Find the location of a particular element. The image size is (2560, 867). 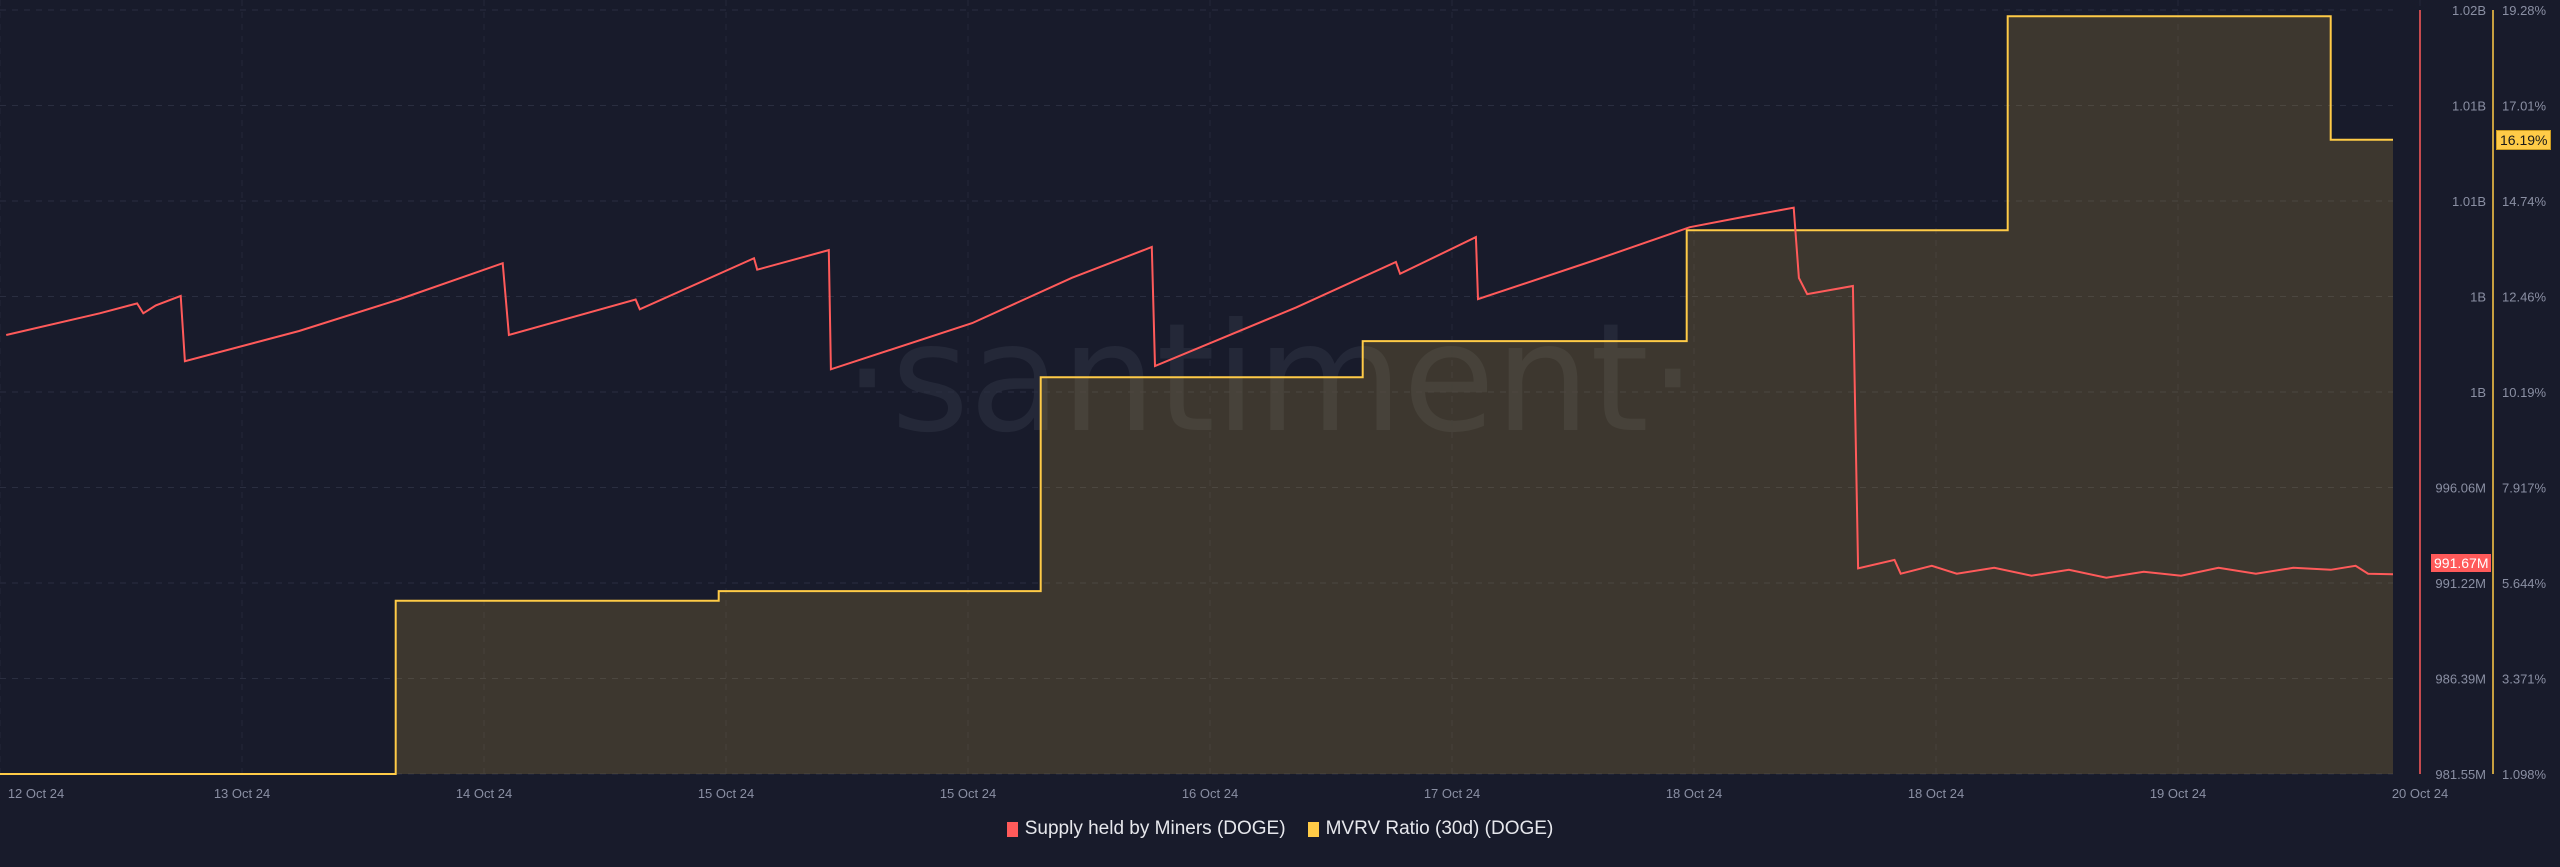

legend-label-mvrv: MVRV Ratio (30d) (DOGE) is located at coordinates (1439, 828).